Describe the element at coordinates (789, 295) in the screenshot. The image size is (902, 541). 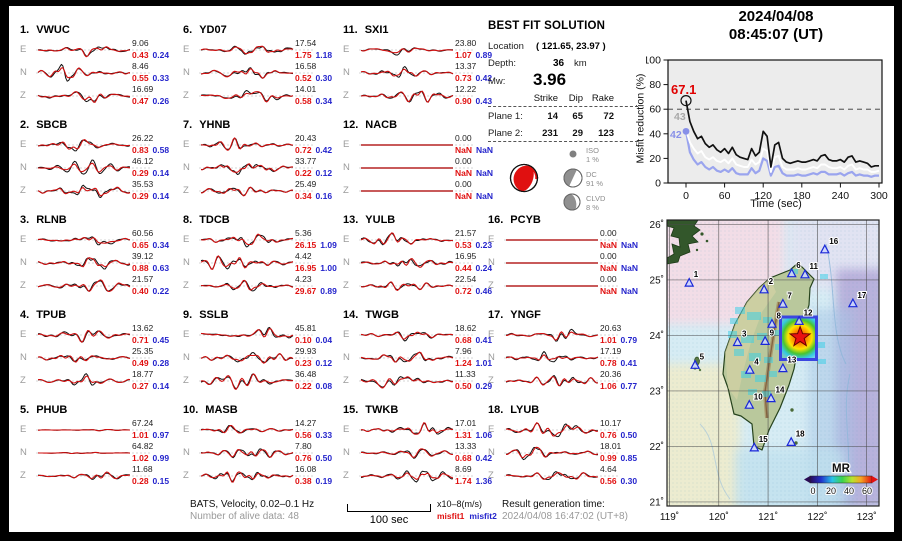
I see `map-station-number: 7` at that location.